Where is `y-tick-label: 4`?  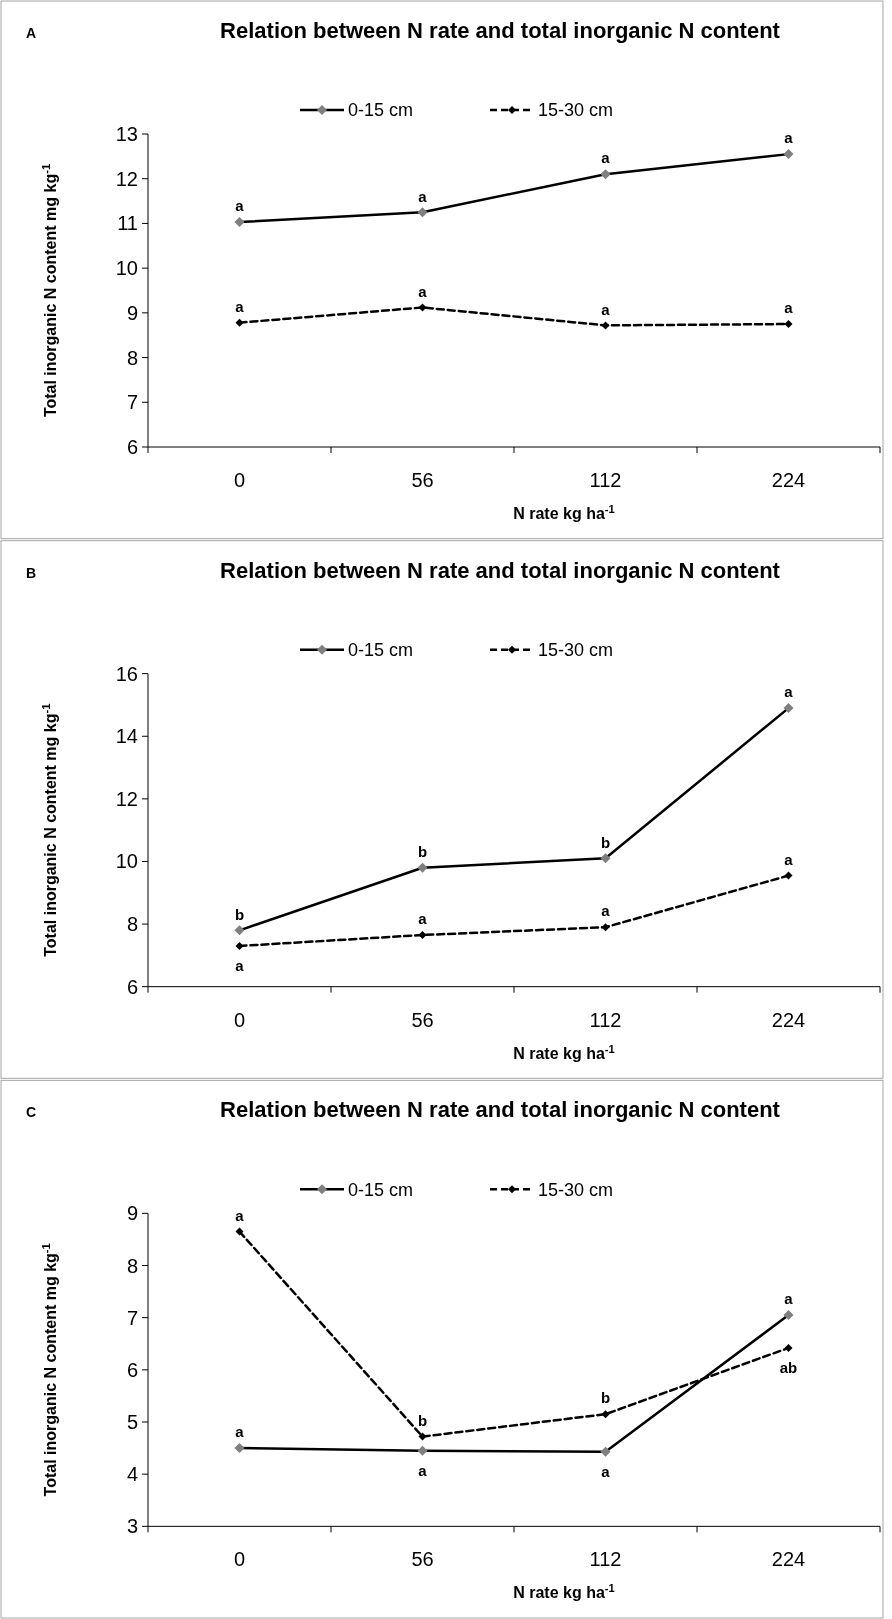
y-tick-label: 4 is located at coordinates (132, 1474).